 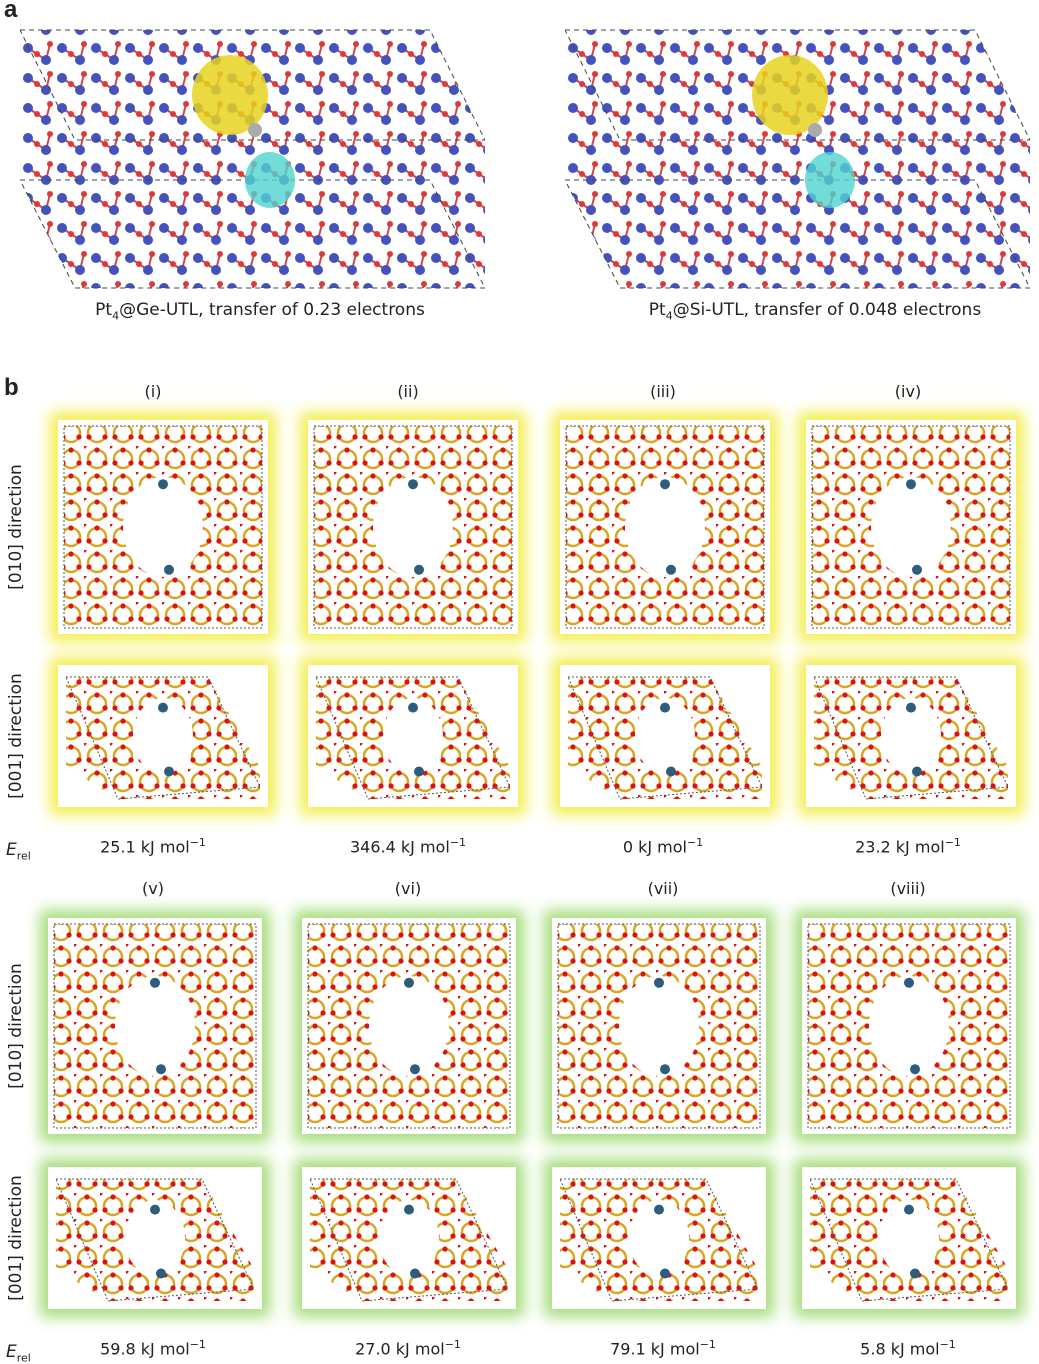 What do you see at coordinates (408, 888) in the screenshot?
I see `column-label: (vi)` at bounding box center [408, 888].